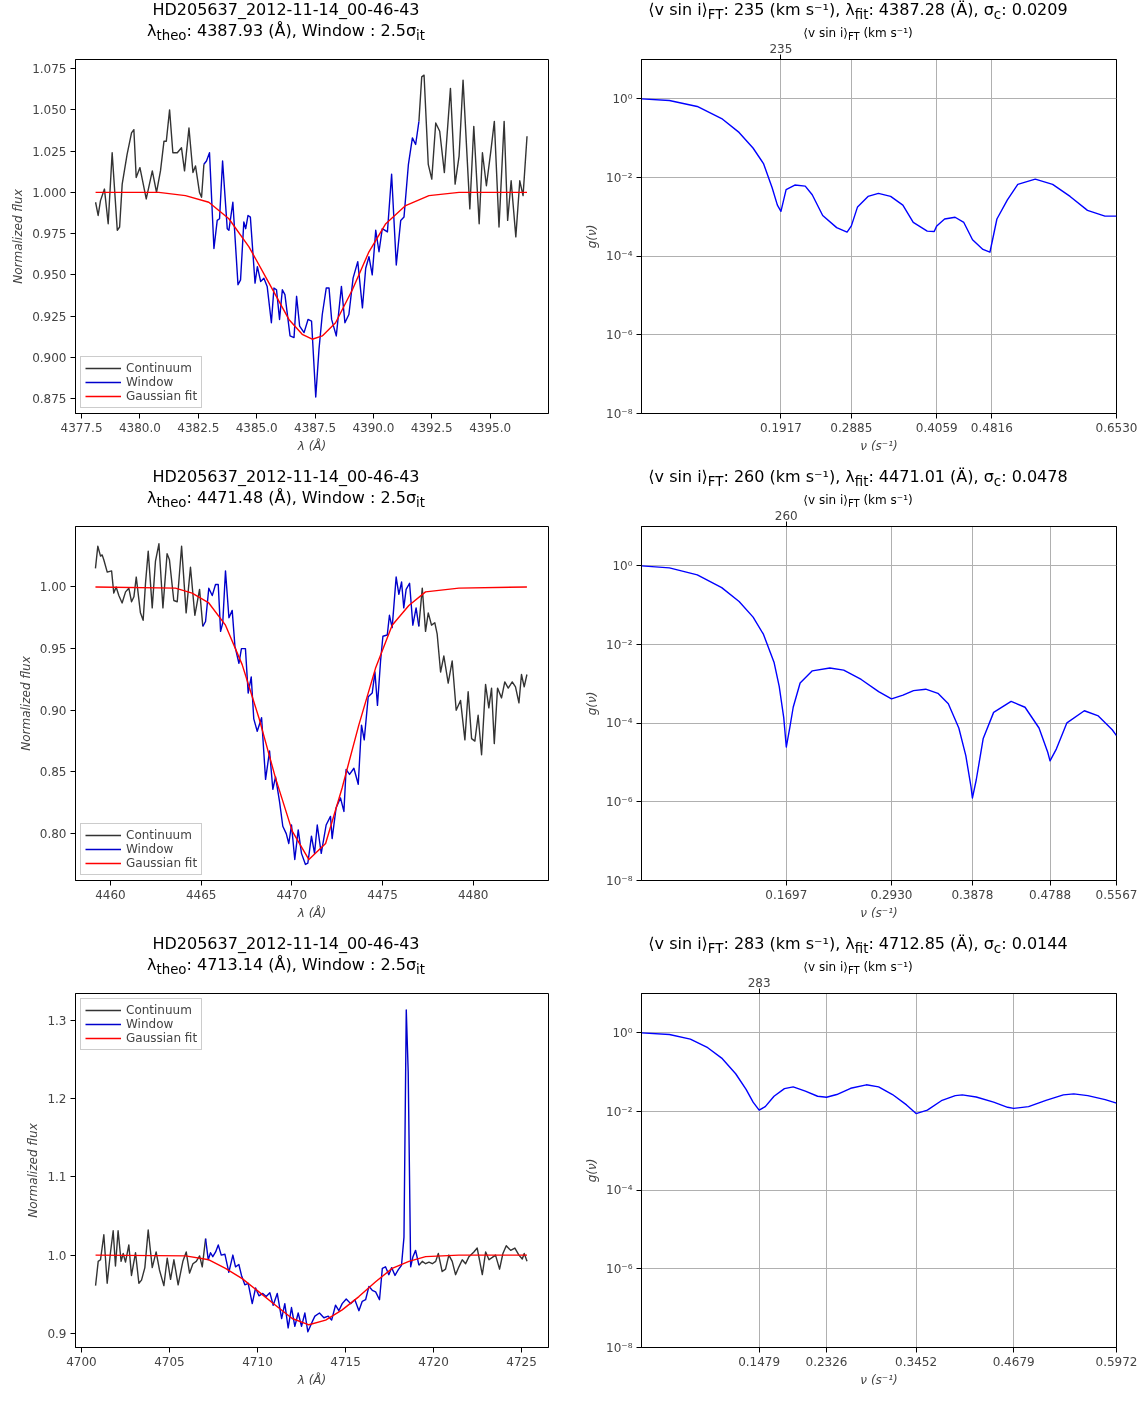  I want to click on x-tick-label: 4387.5, so click(315, 427).